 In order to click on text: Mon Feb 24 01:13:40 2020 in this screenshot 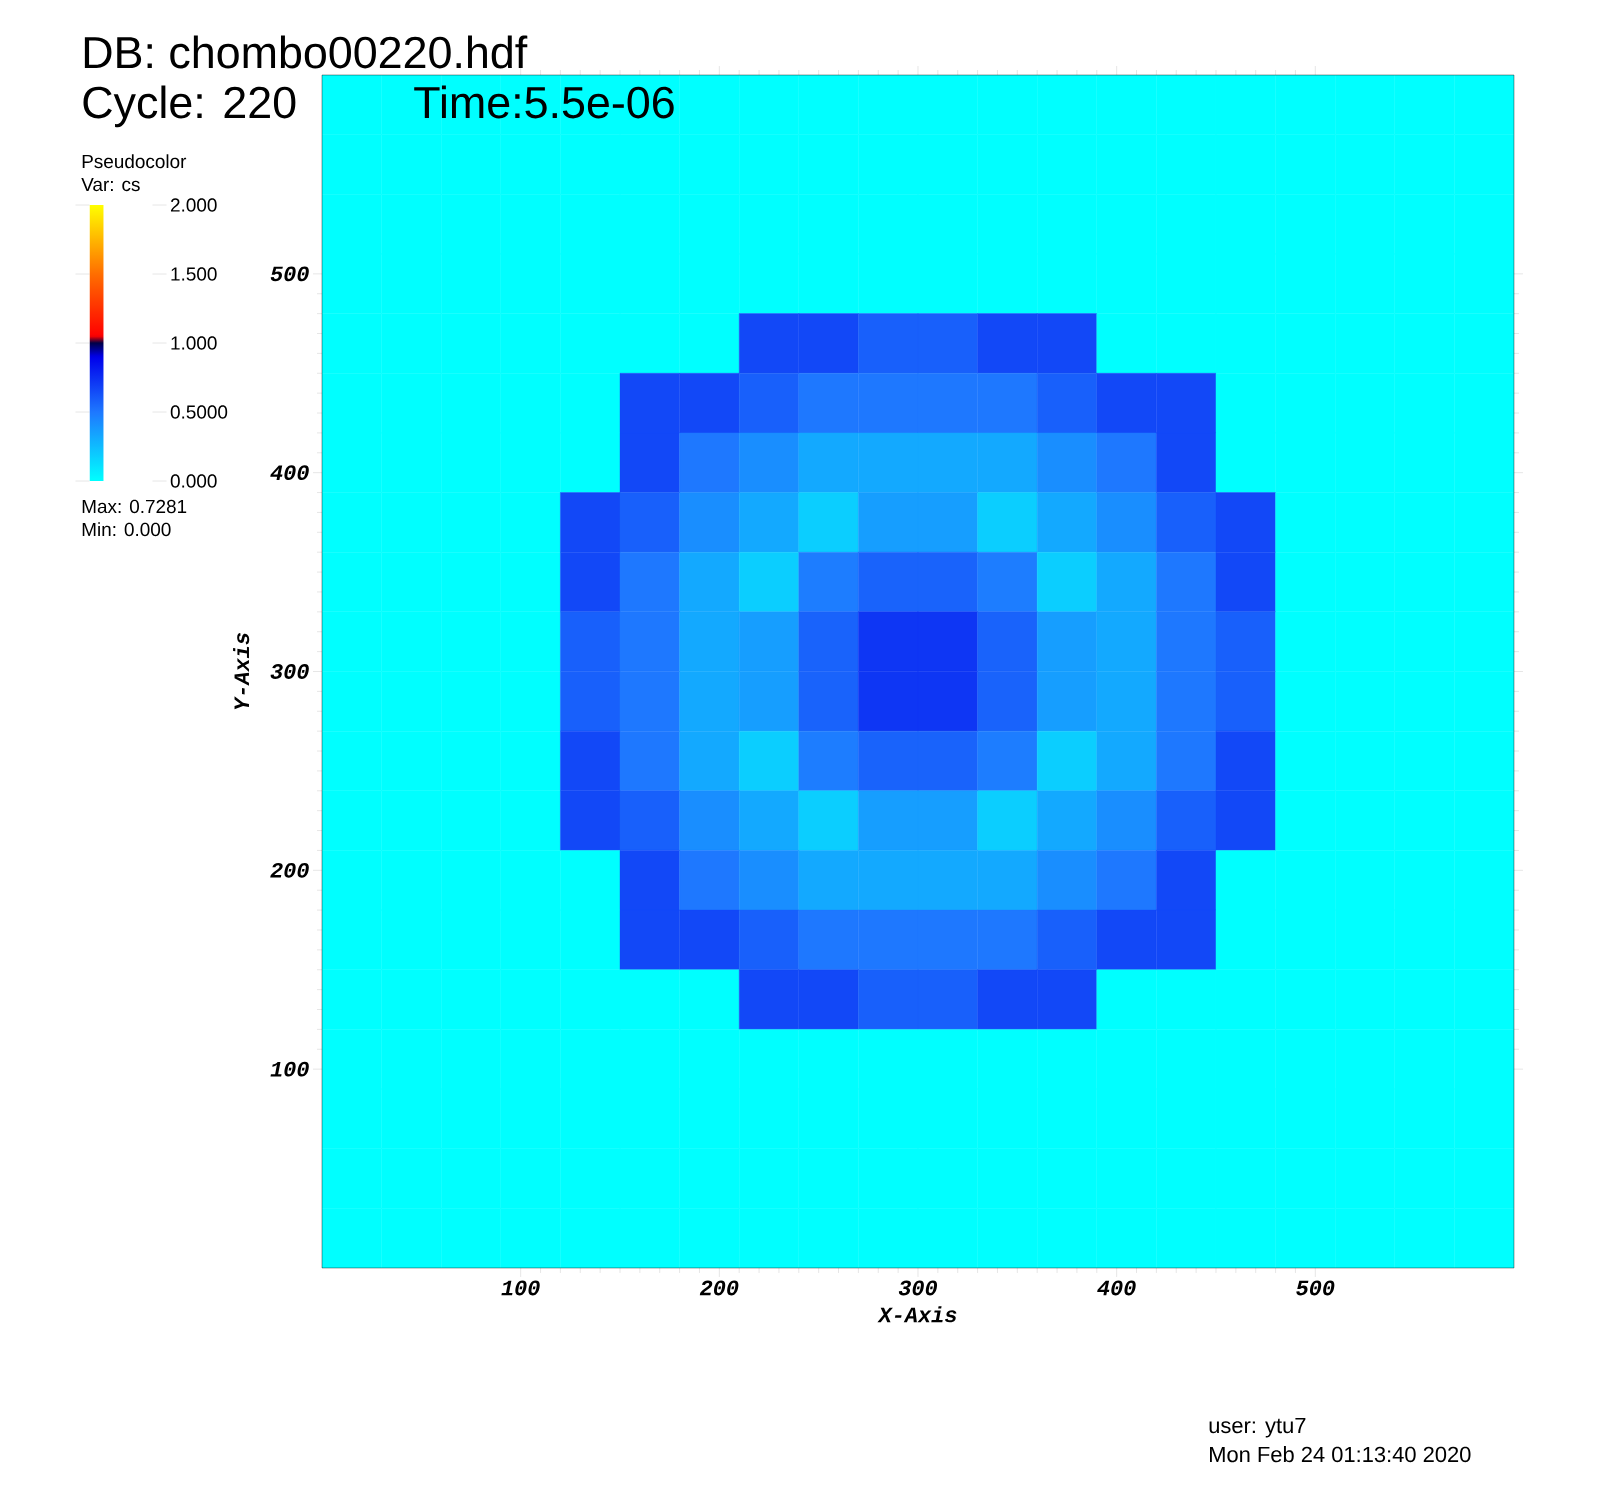, I will do `click(1340, 1454)`.